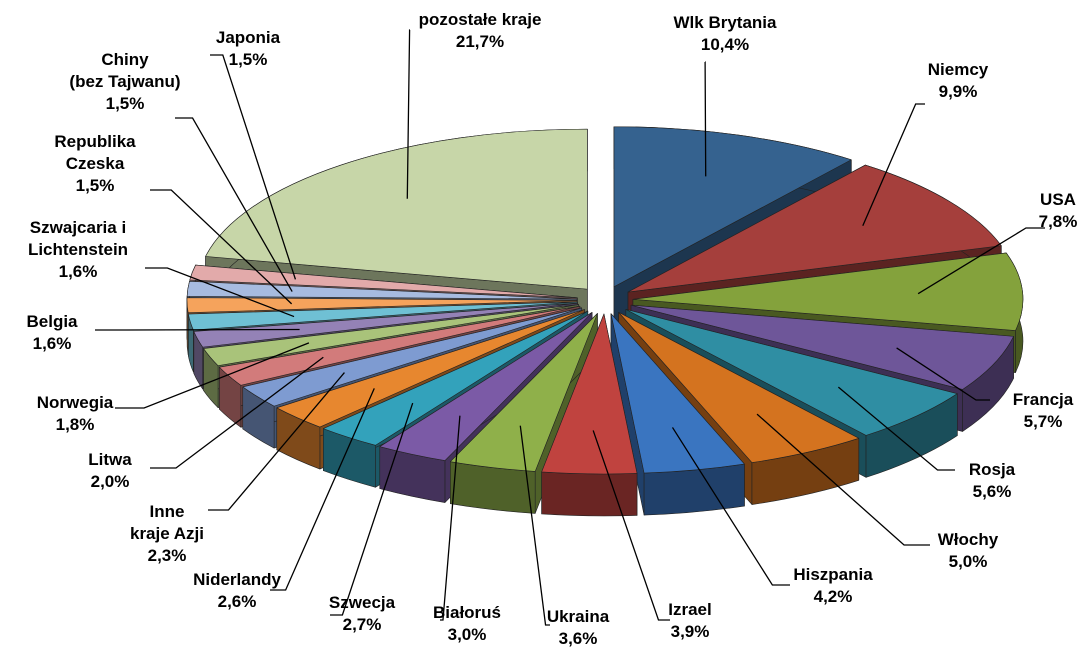  Describe the element at coordinates (726, 22) in the screenshot. I see `category-label: Wlk Brytania` at that location.